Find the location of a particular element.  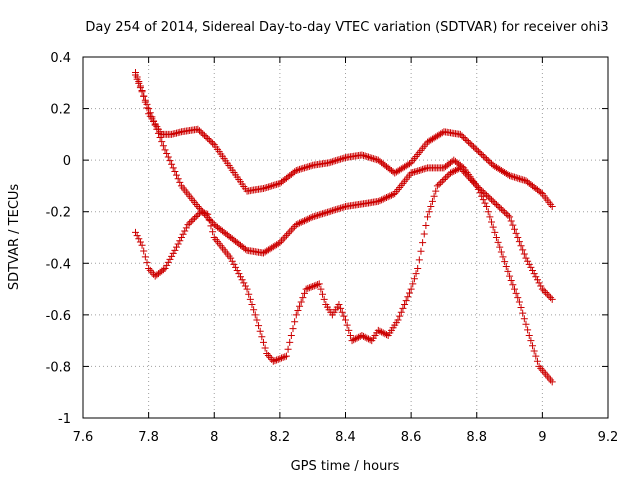

y-tick-label: -0.4 is located at coordinates (58, 264).